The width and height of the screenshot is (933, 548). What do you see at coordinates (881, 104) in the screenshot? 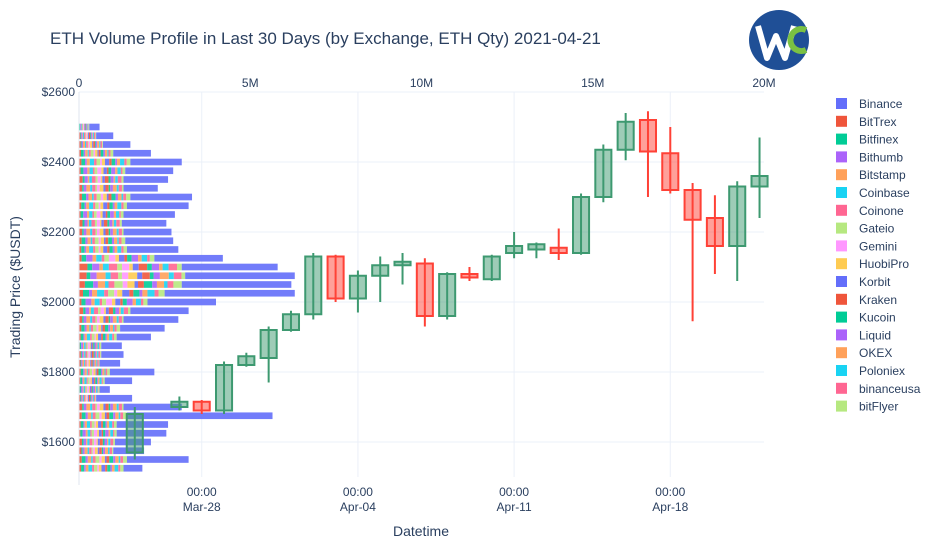
I see `legend-label: Binance` at bounding box center [881, 104].